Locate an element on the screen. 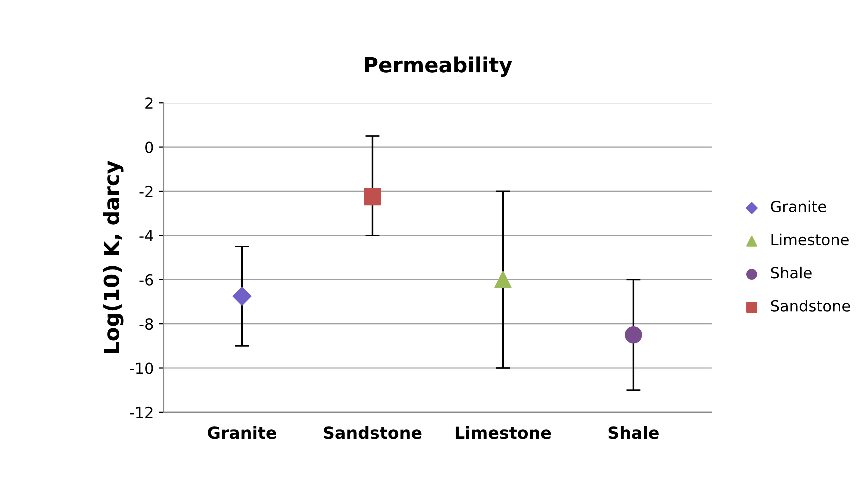 This screenshot has height=491, width=863. x-tick-label: Sandstone is located at coordinates (373, 433).